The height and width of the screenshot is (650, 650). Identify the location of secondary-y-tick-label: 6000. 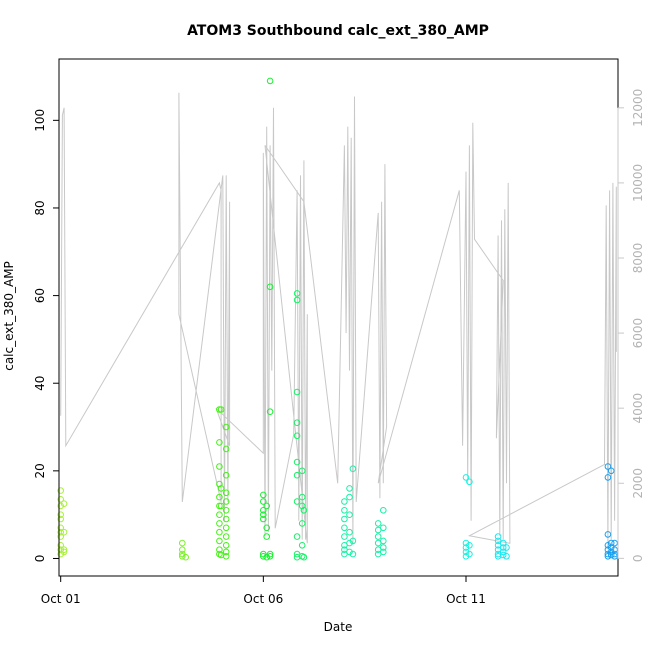
(638, 333).